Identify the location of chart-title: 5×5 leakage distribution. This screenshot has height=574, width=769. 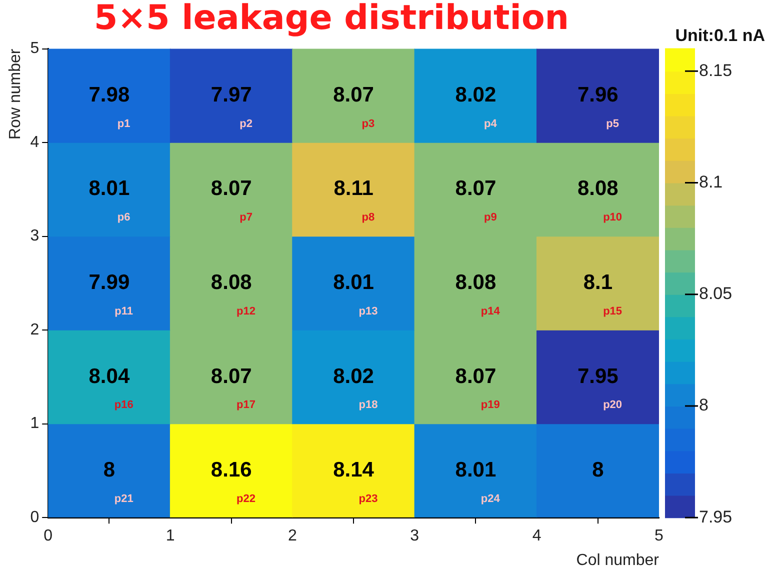
(332, 19).